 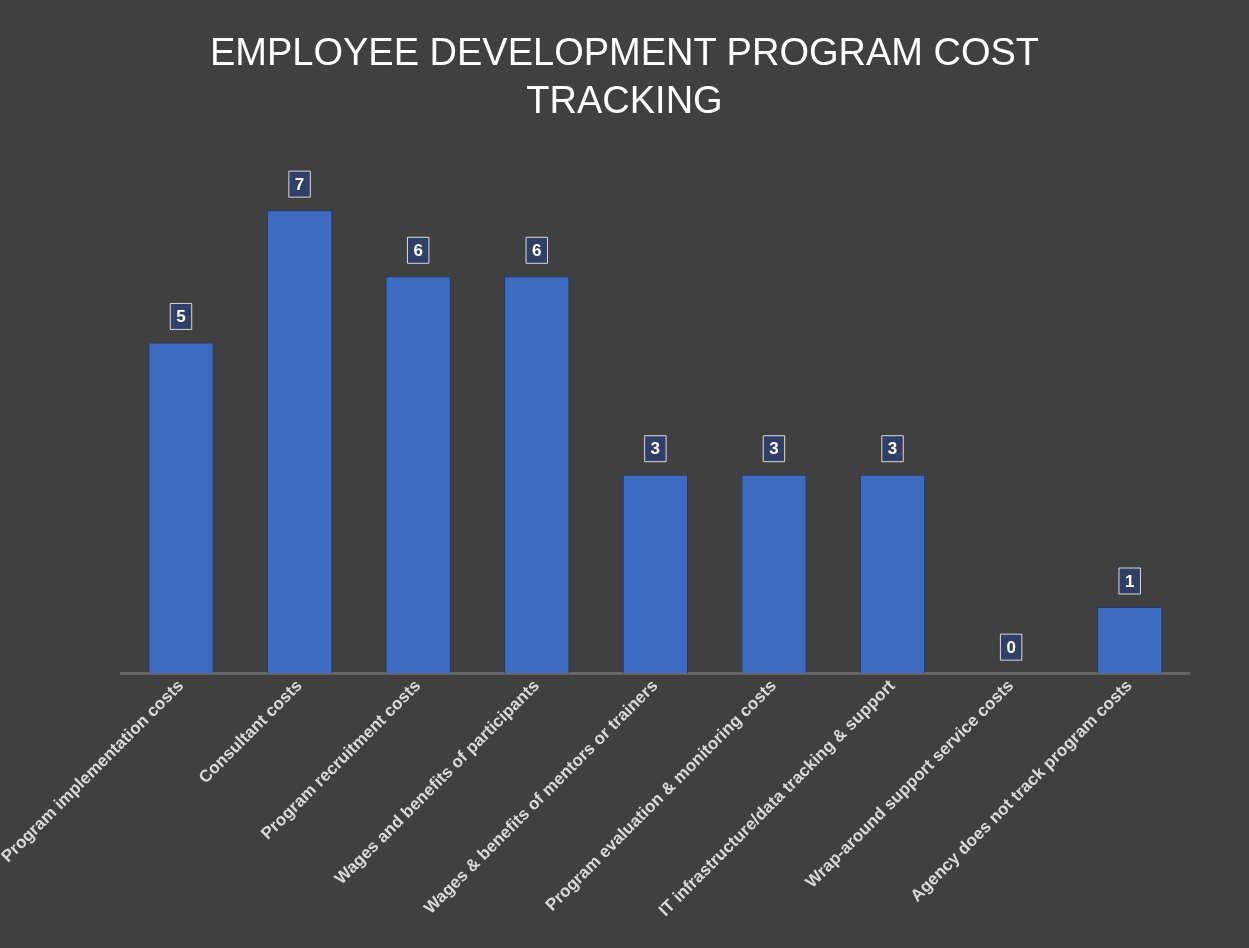 I want to click on chart-title: EMPLOYEE DEVELOPMENT PROGRAM COST TRACKING, so click(x=624, y=76).